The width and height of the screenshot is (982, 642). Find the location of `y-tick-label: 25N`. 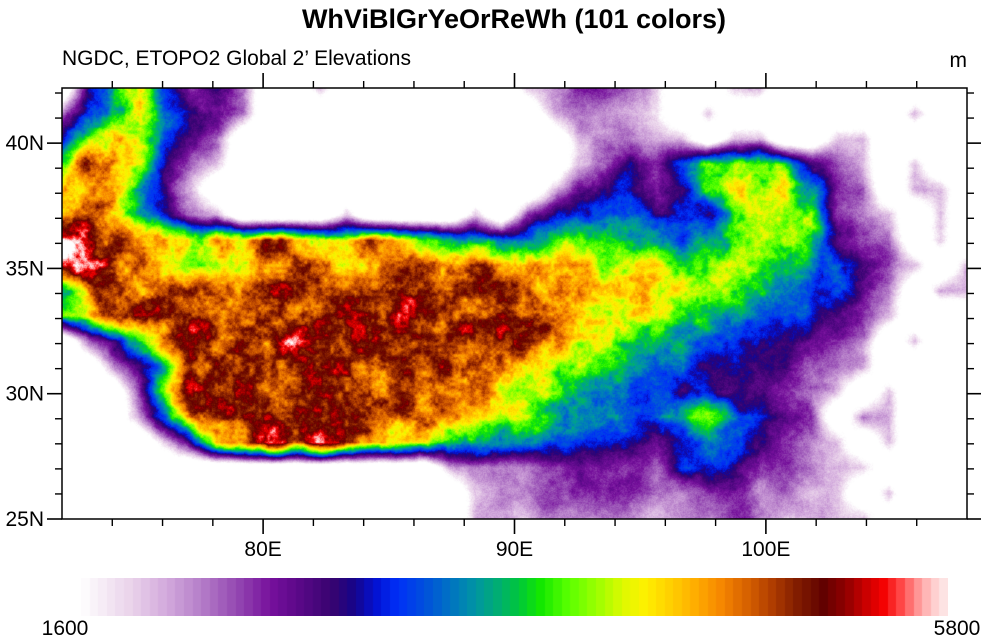

y-tick-label: 25N is located at coordinates (24, 519).